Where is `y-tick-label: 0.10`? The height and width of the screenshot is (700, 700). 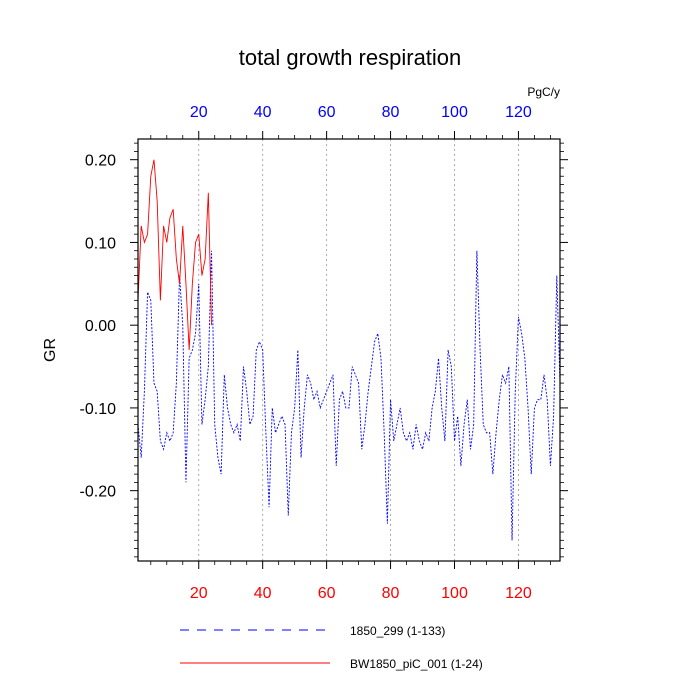
y-tick-label: 0.10 is located at coordinates (100, 243).